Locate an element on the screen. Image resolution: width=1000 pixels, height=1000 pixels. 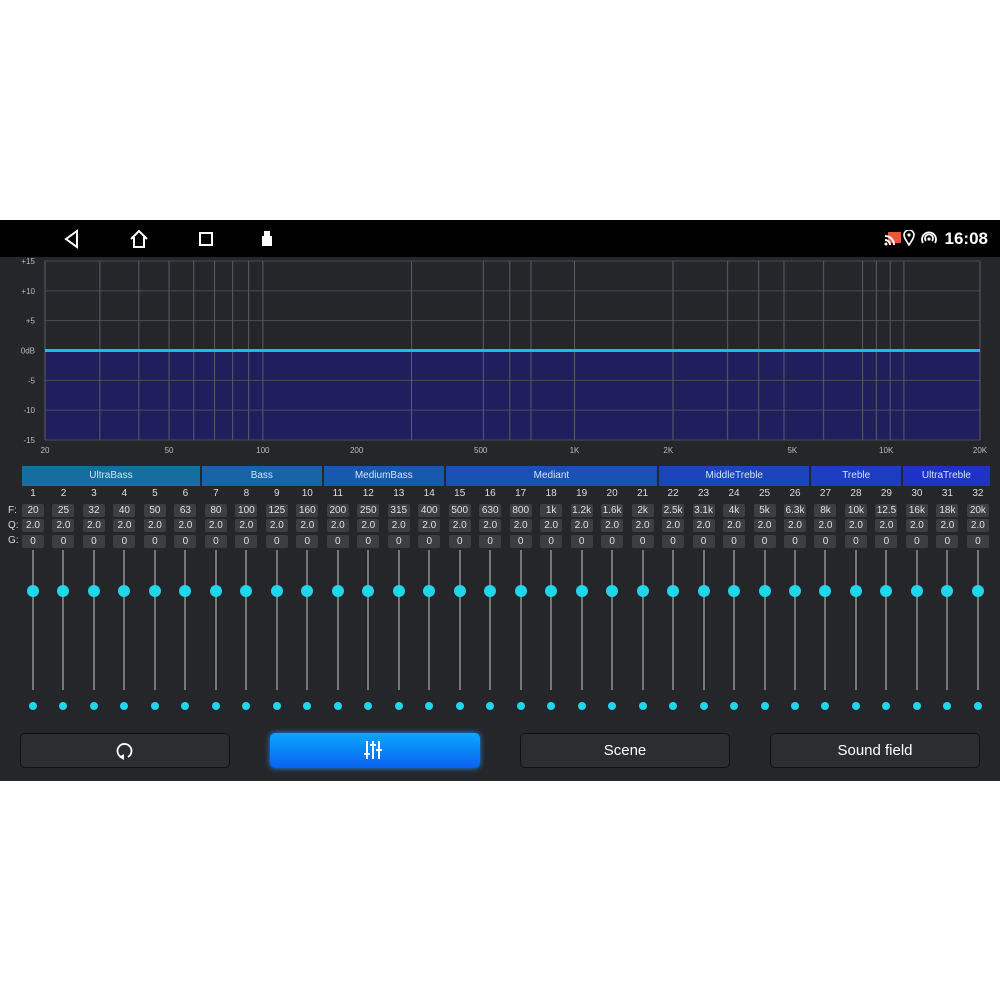
freq-value: 40 is located at coordinates (124, 510).